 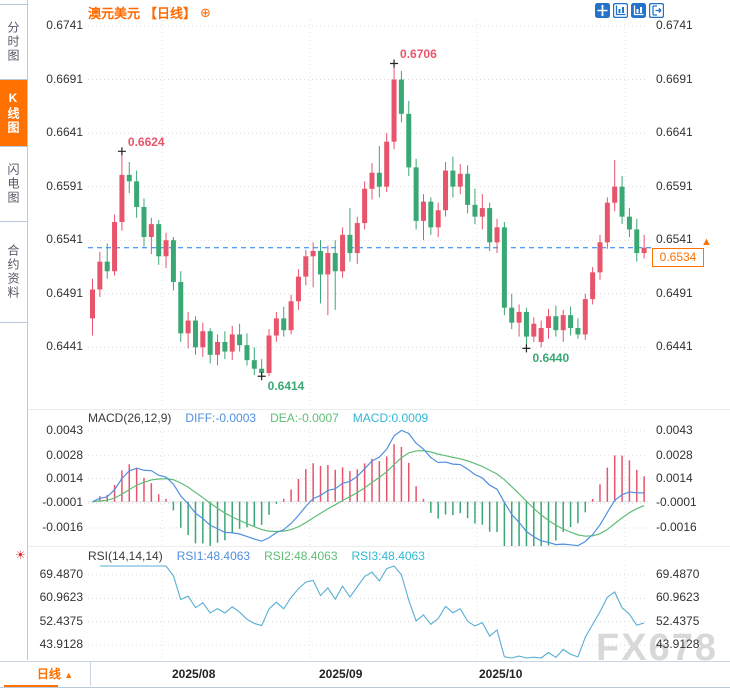 What do you see at coordinates (341, 674) in the screenshot?
I see `xaxis-label-sep: 2025/09` at bounding box center [341, 674].